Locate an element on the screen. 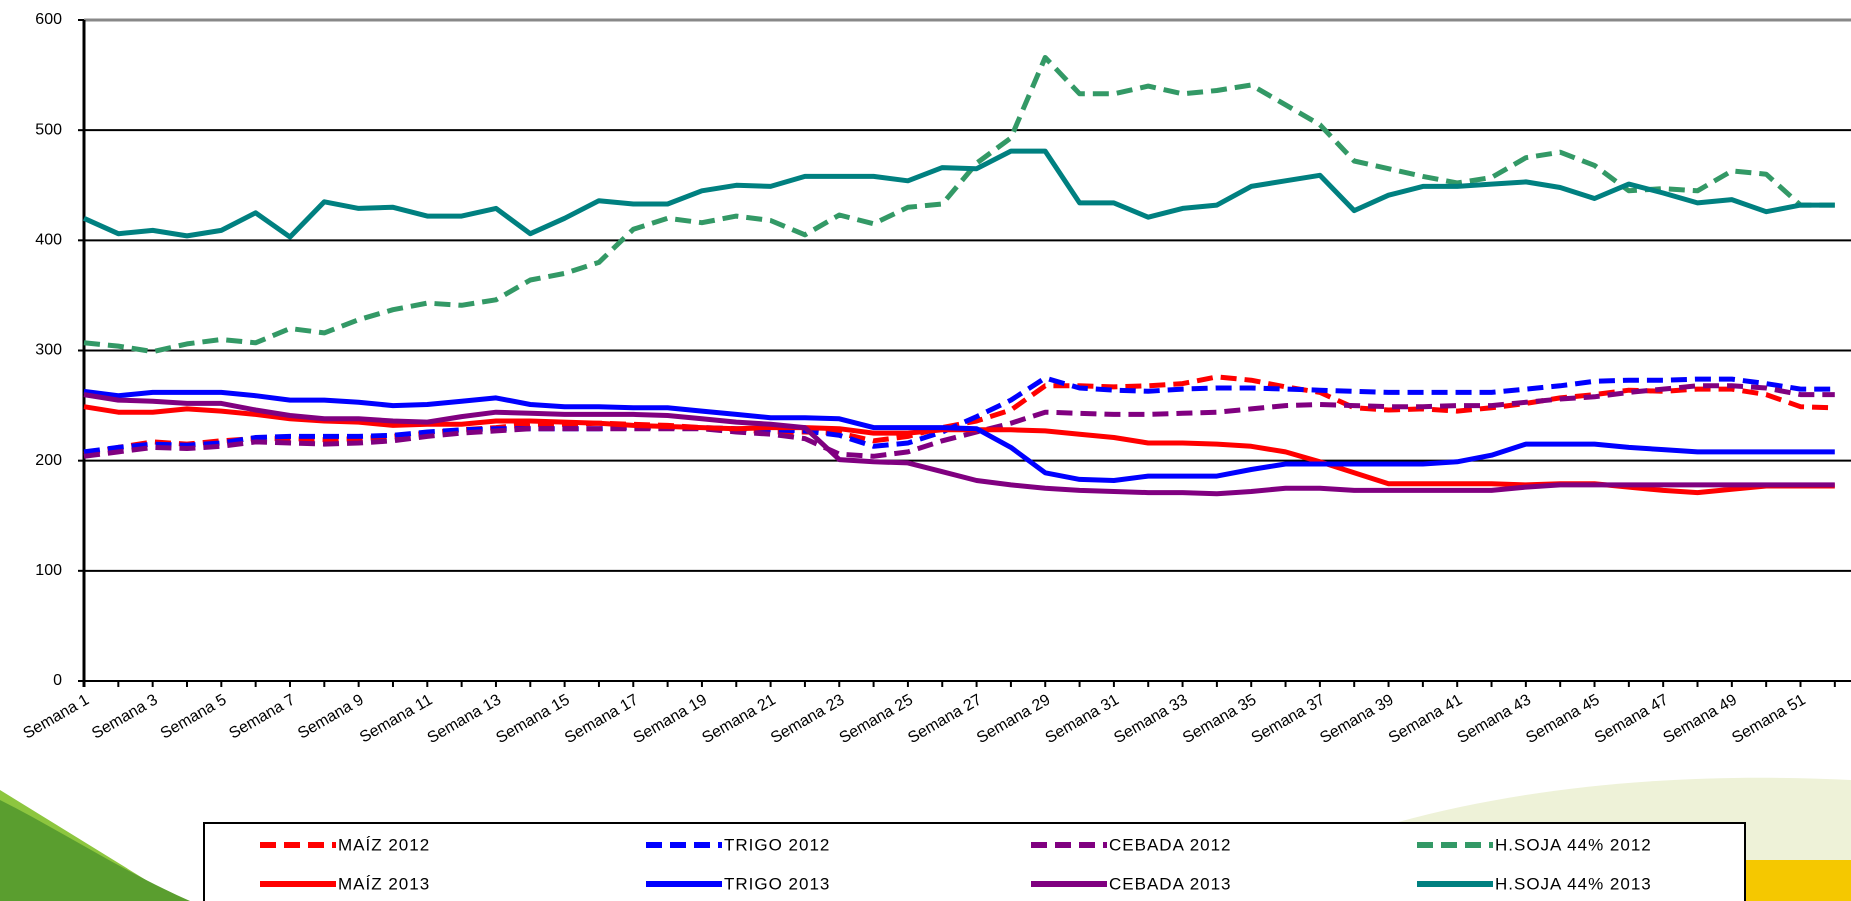 The height and width of the screenshot is (901, 1851). legend-box is located at coordinates (974, 861).